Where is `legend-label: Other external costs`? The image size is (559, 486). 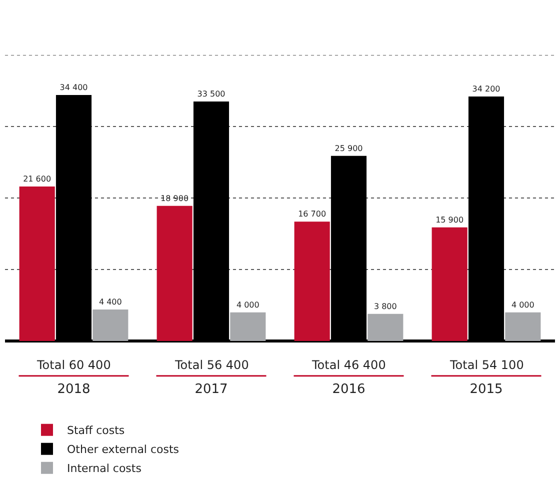
legend-label: Other external costs is located at coordinates (123, 449).